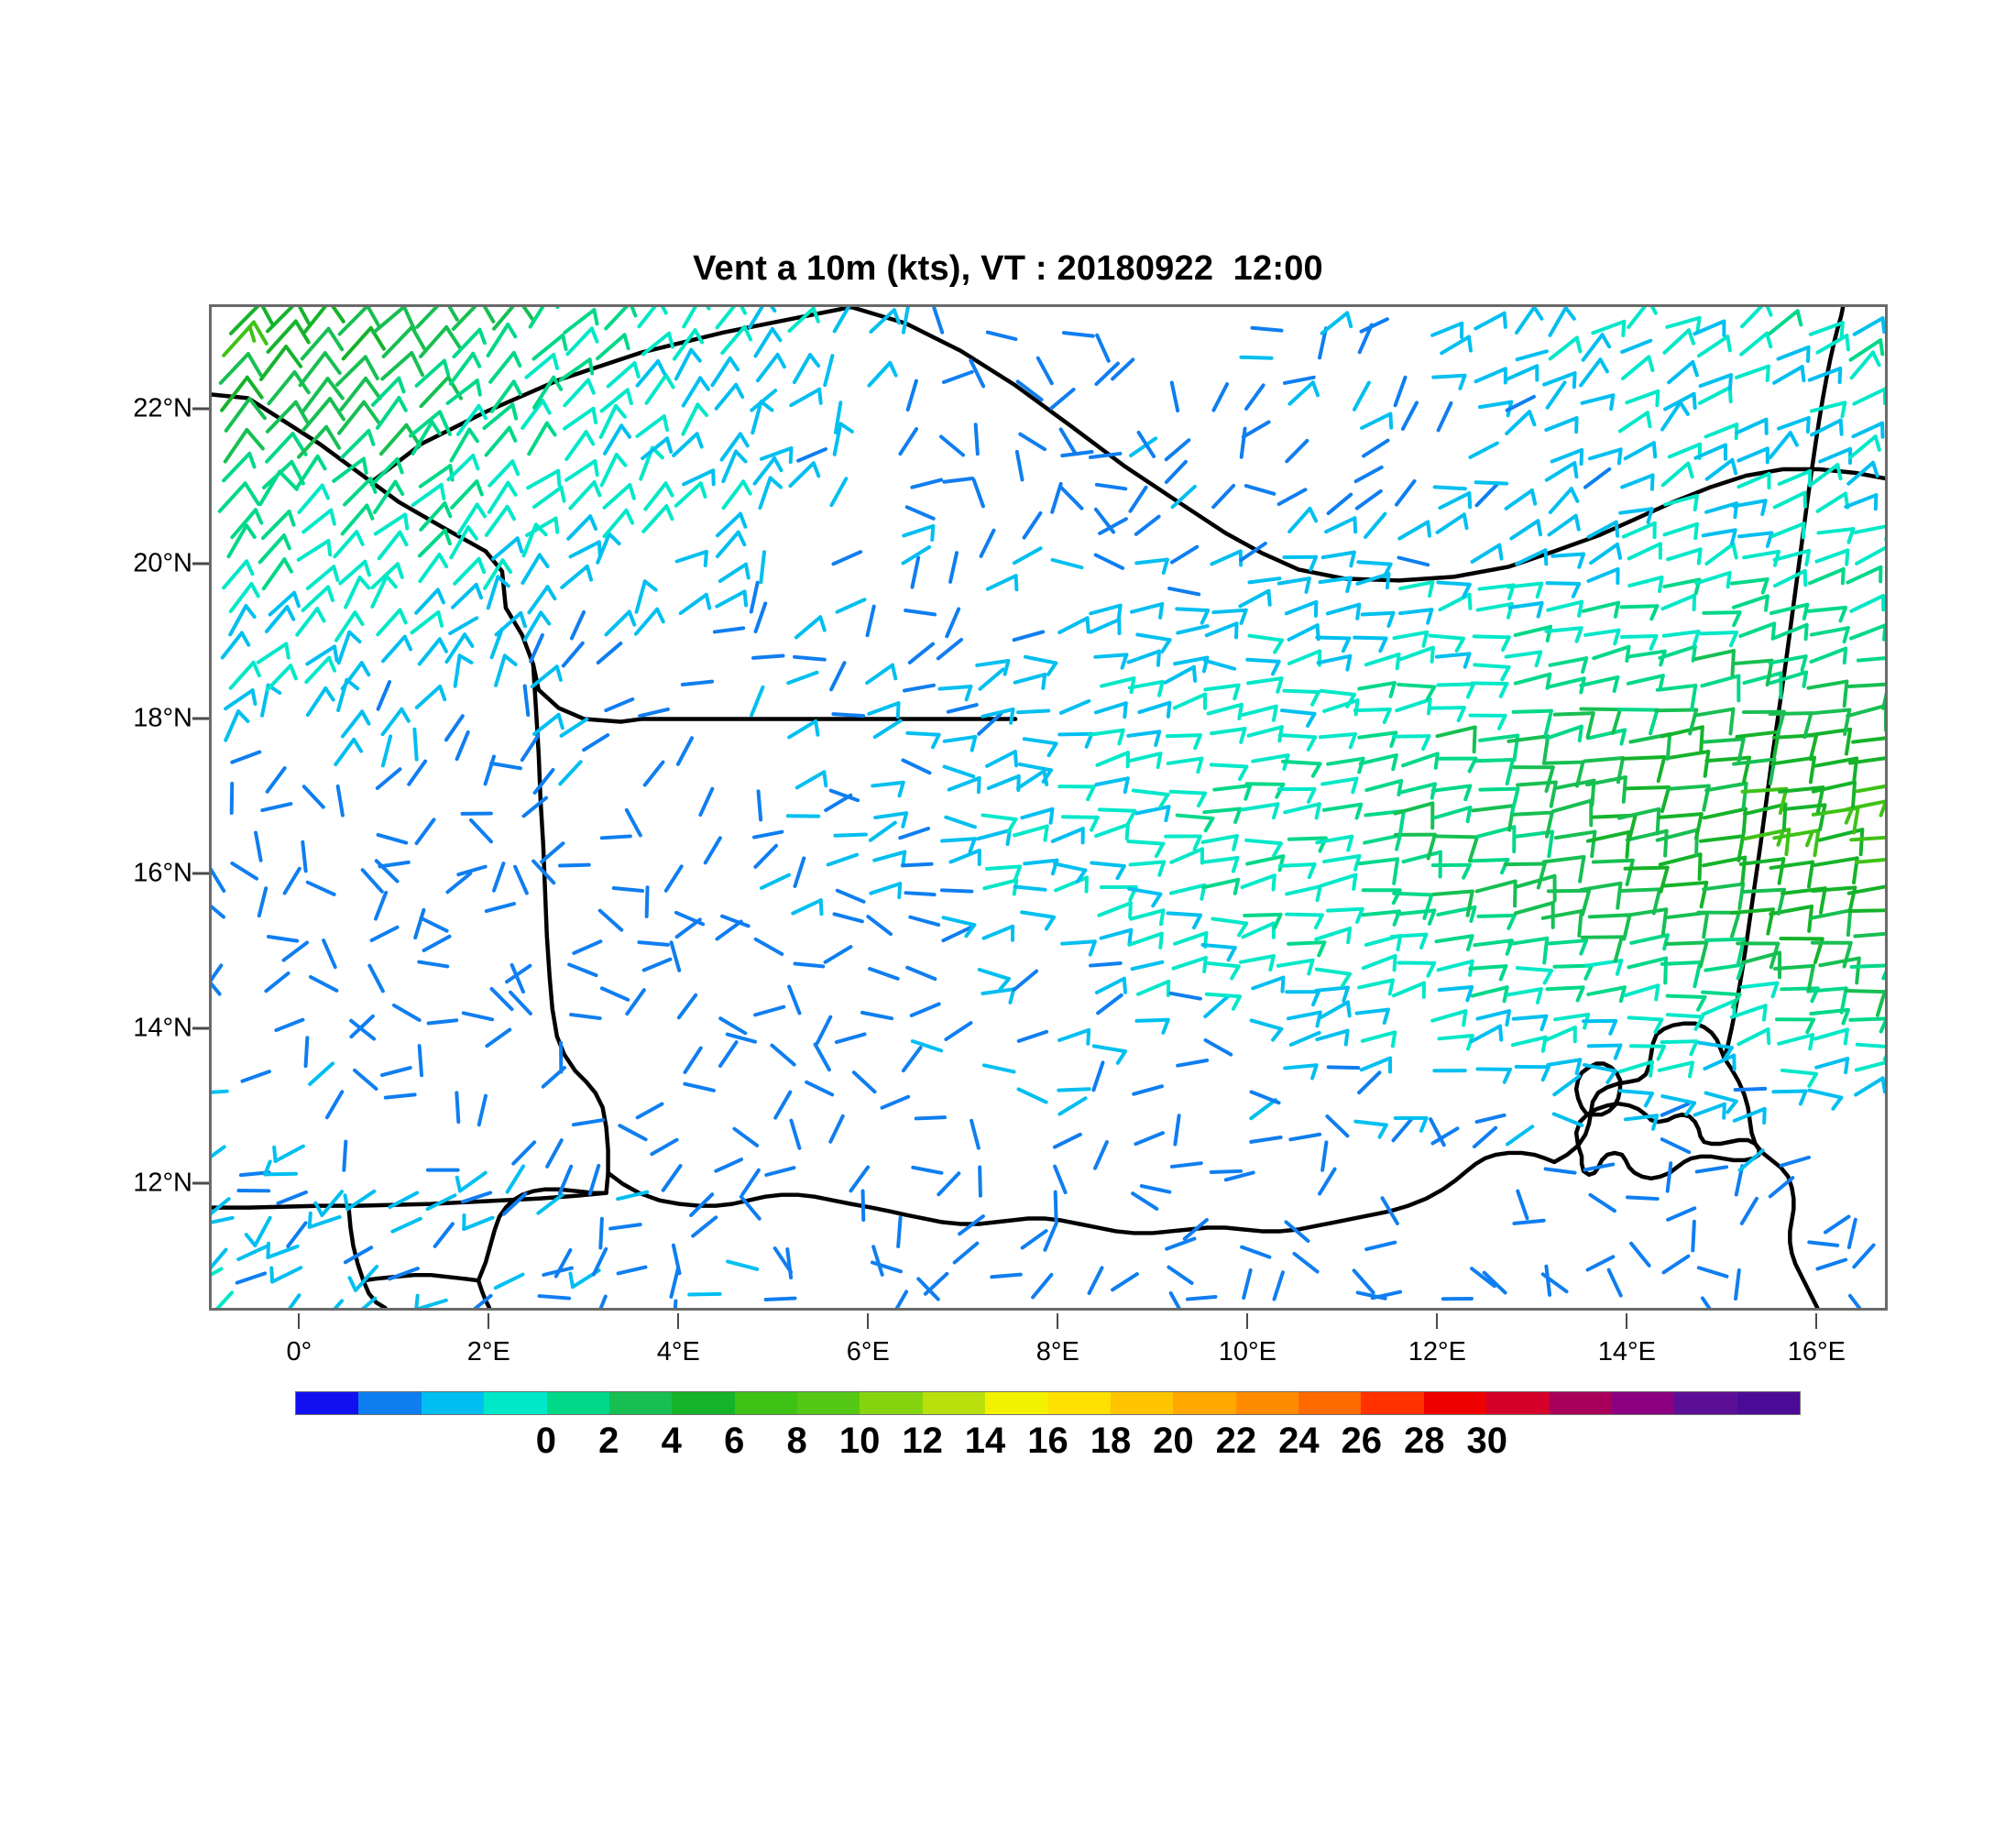 The width and height of the screenshot is (2016, 1833). I want to click on colorbar, so click(1048, 1403).